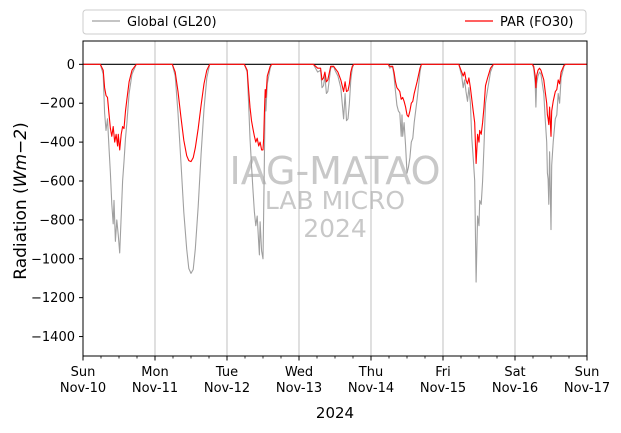  I want to click on y-axis-label-prefix: Radiation (, so click(21, 233).